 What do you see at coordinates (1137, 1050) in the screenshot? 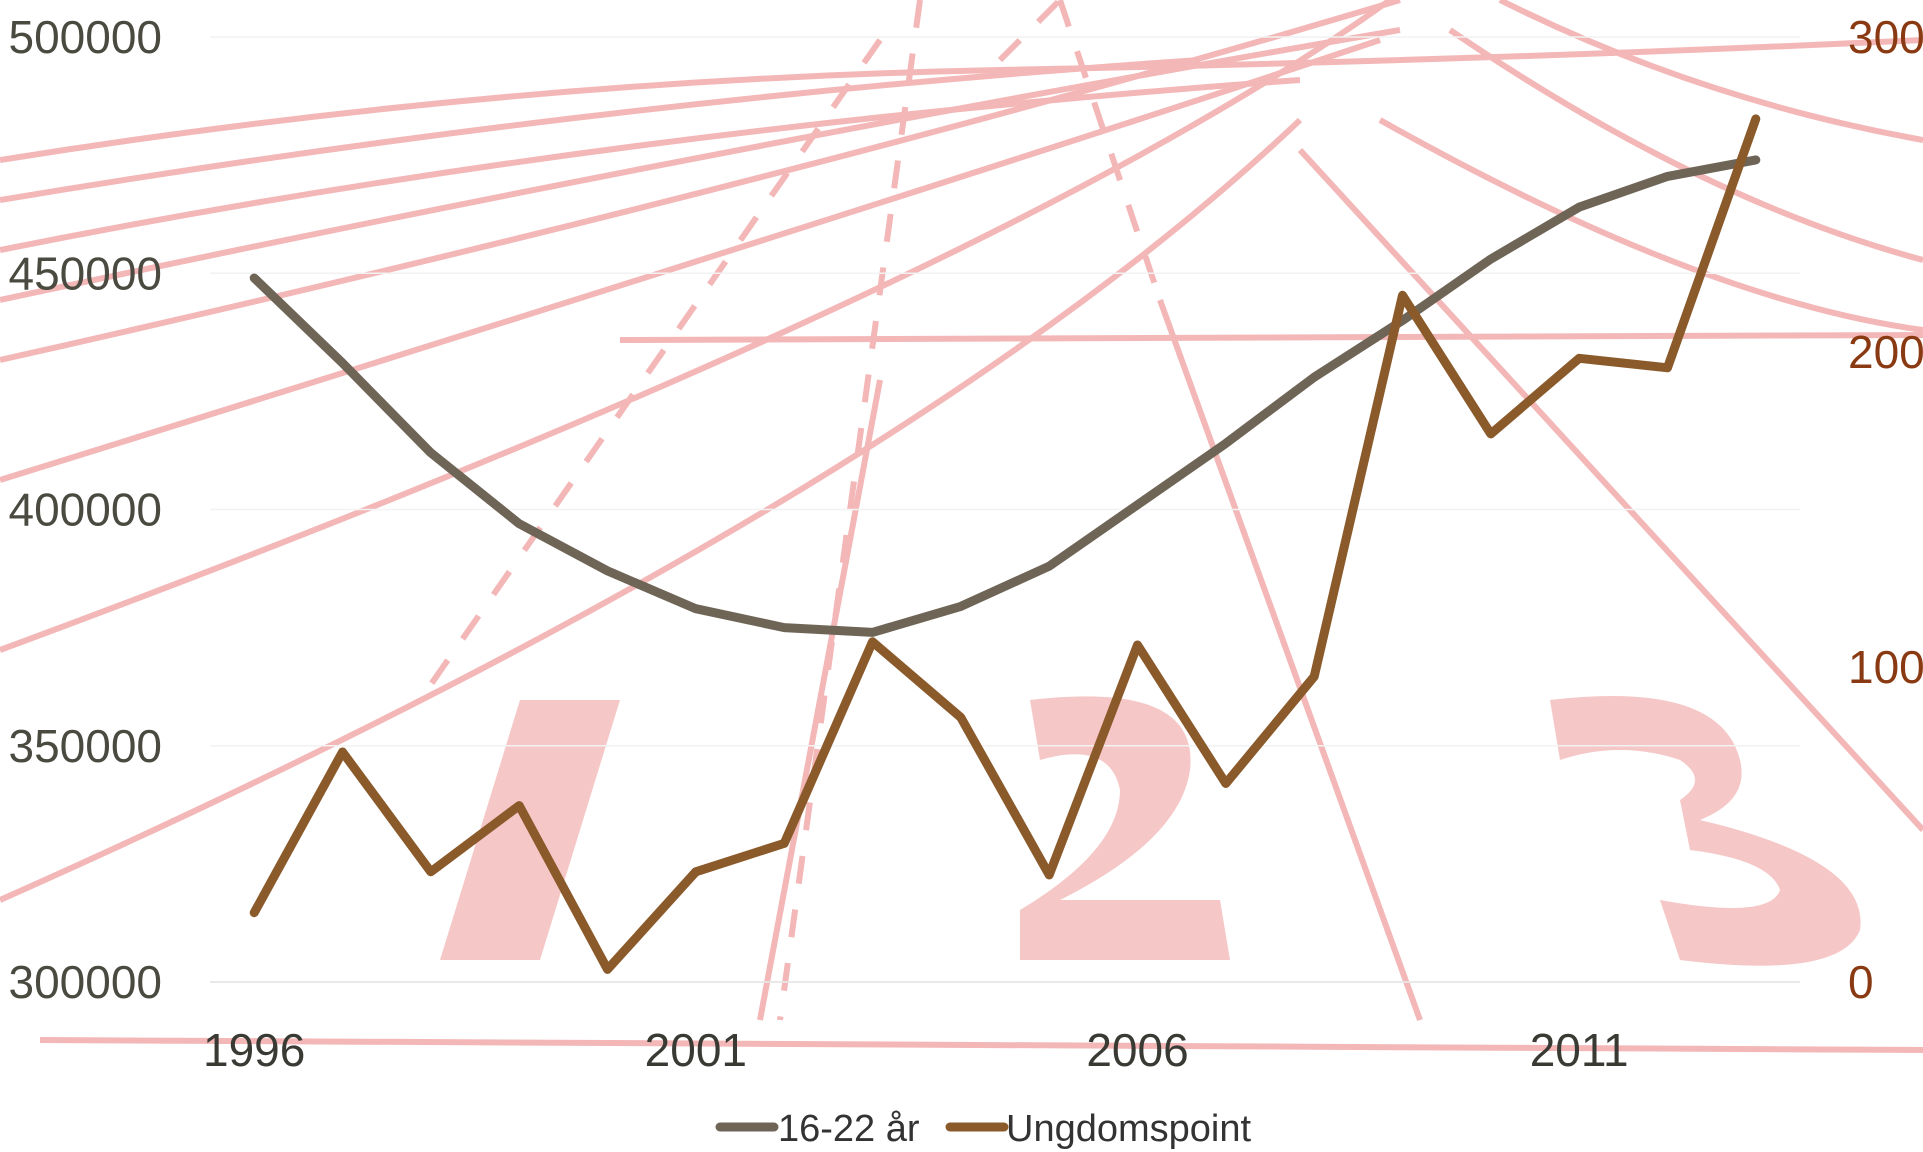
I see `x-tick-label: 2006` at bounding box center [1137, 1050].